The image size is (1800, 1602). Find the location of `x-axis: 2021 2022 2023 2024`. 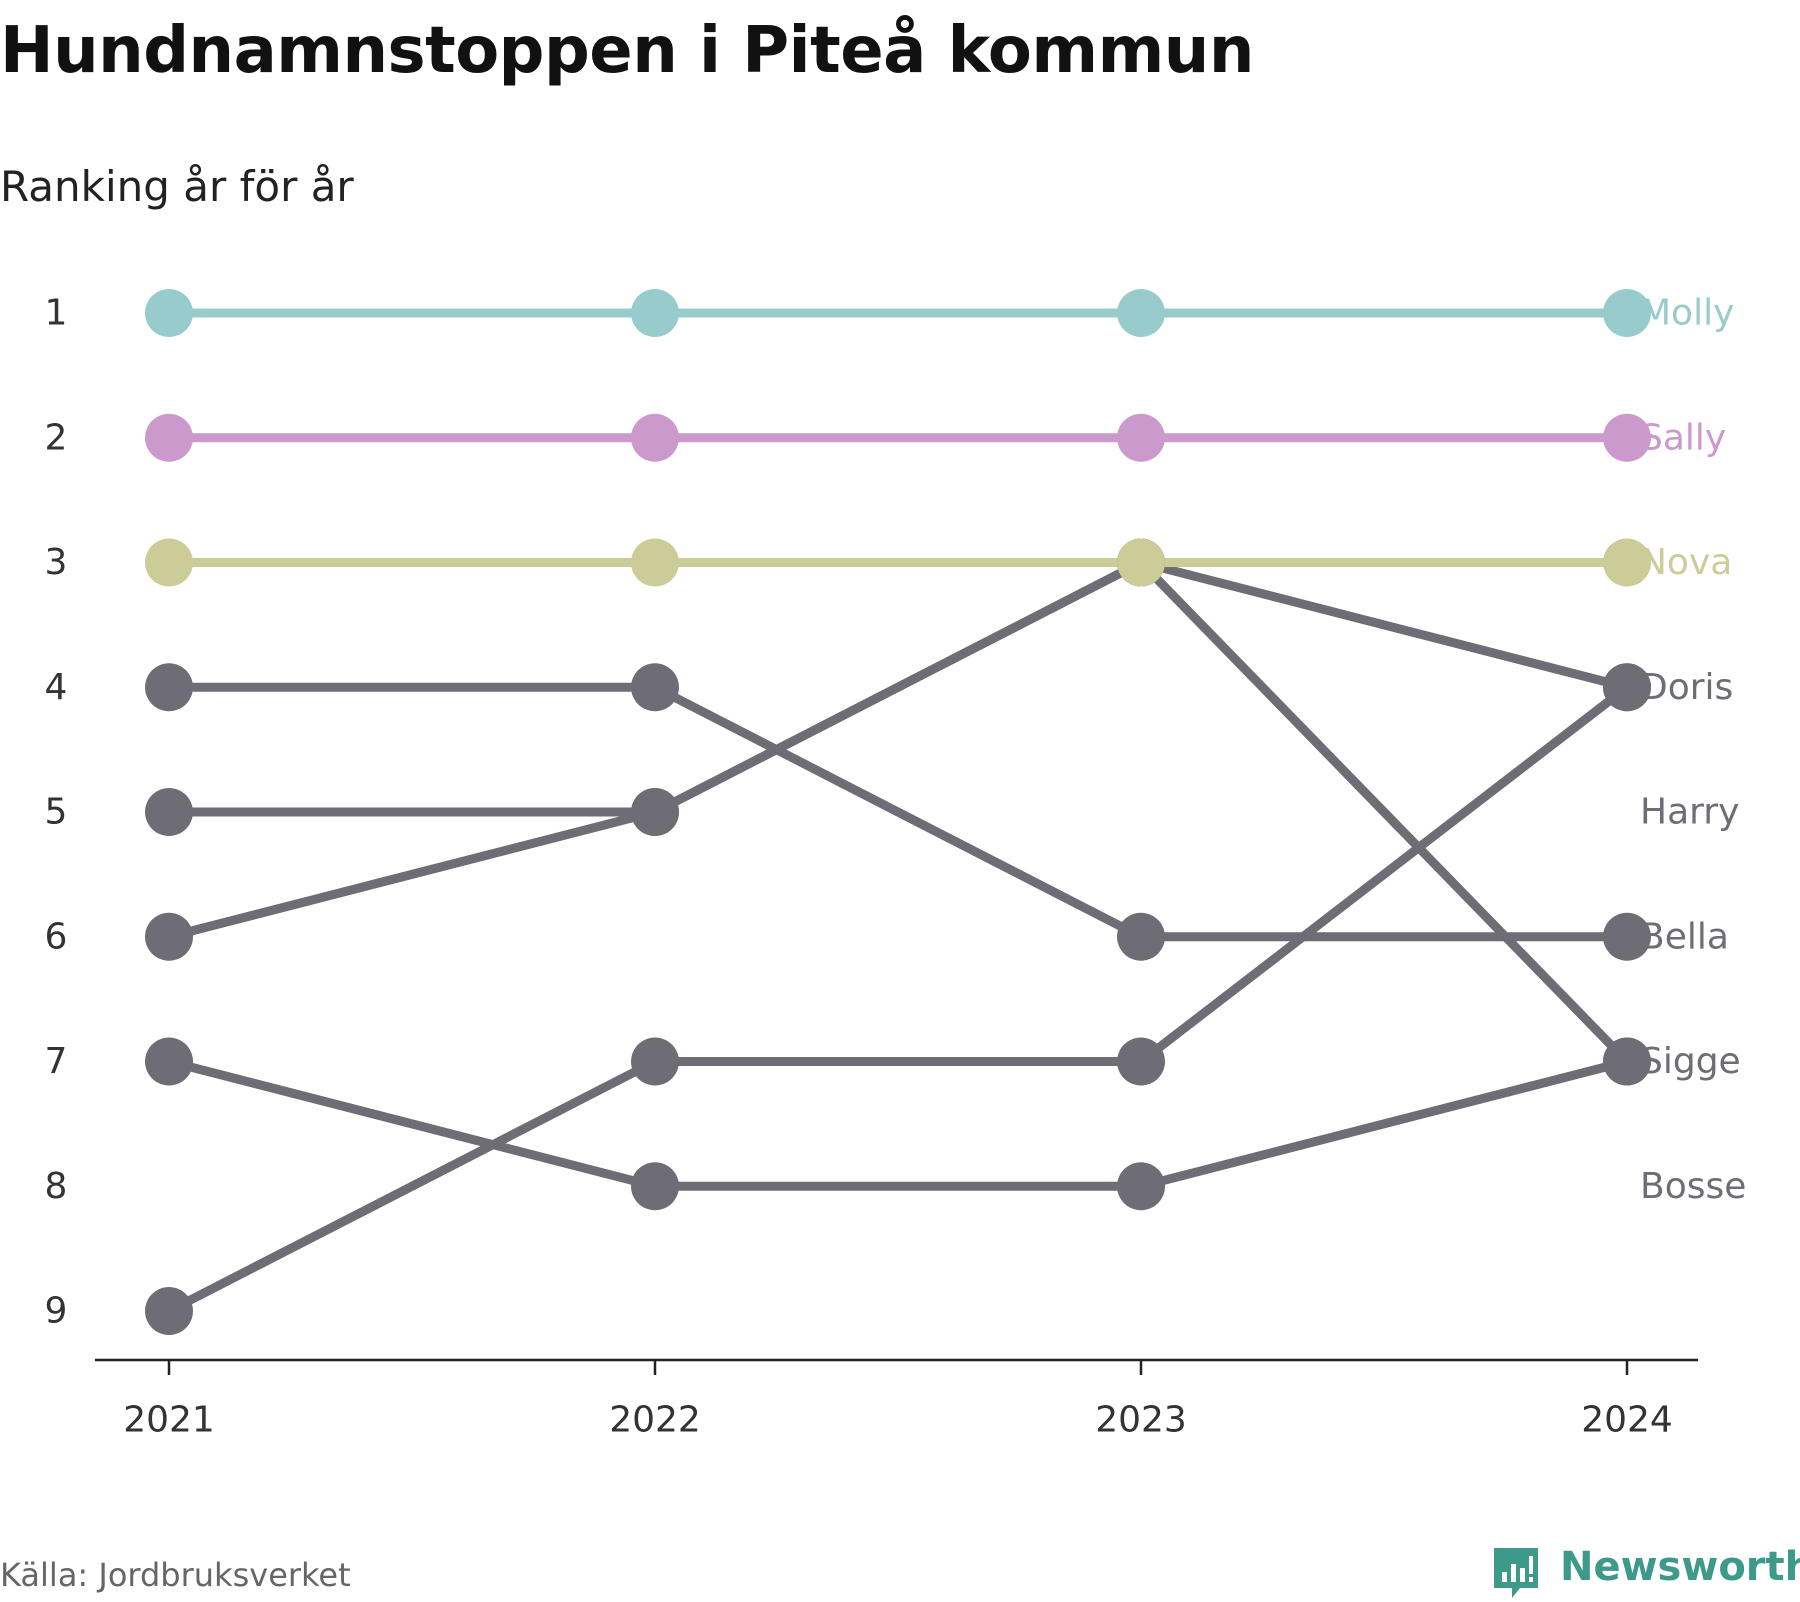

x-axis: 2021 2022 2023 2024 is located at coordinates (896, 1399).